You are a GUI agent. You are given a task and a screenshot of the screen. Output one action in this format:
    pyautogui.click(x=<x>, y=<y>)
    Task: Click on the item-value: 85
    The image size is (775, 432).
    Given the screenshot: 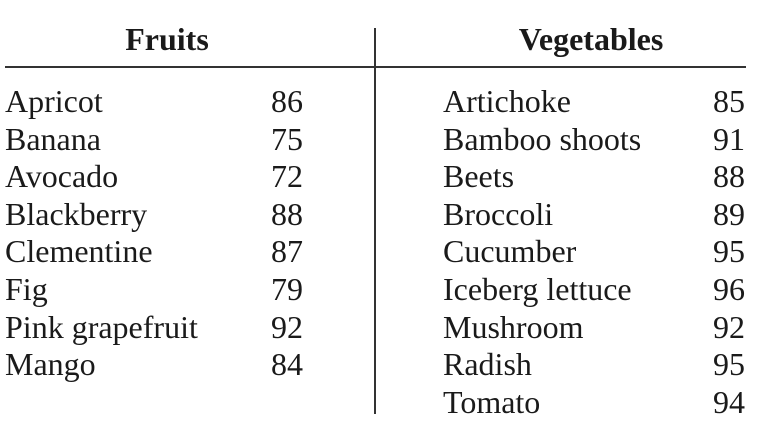 What is the action you would take?
    pyautogui.click(x=729, y=101)
    